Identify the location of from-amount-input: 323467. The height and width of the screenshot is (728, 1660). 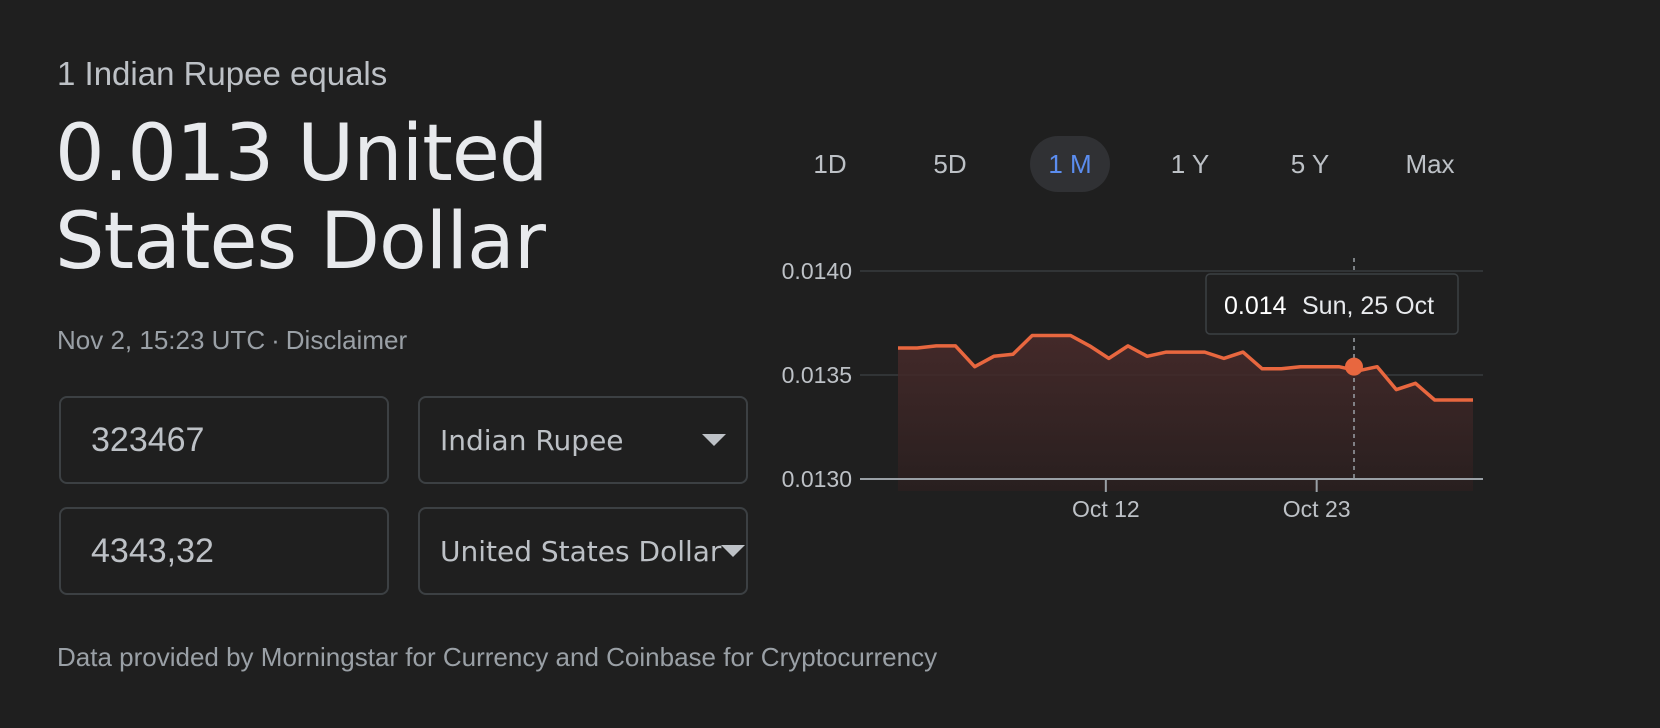
(224, 440).